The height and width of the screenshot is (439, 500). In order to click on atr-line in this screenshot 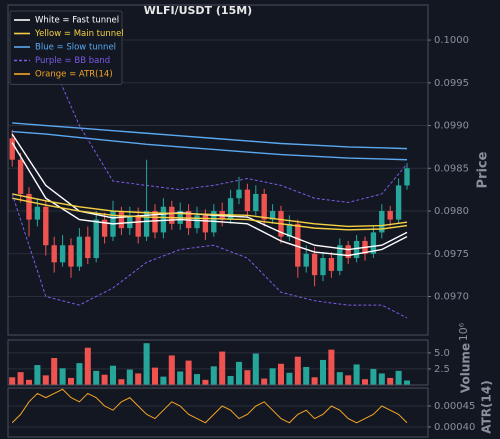, I will do `click(209, 406)`.